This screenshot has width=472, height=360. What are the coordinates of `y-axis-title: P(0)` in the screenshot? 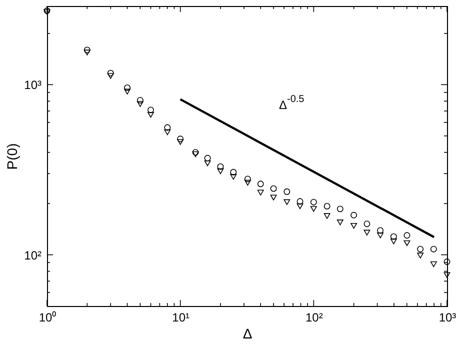 It's located at (12, 156).